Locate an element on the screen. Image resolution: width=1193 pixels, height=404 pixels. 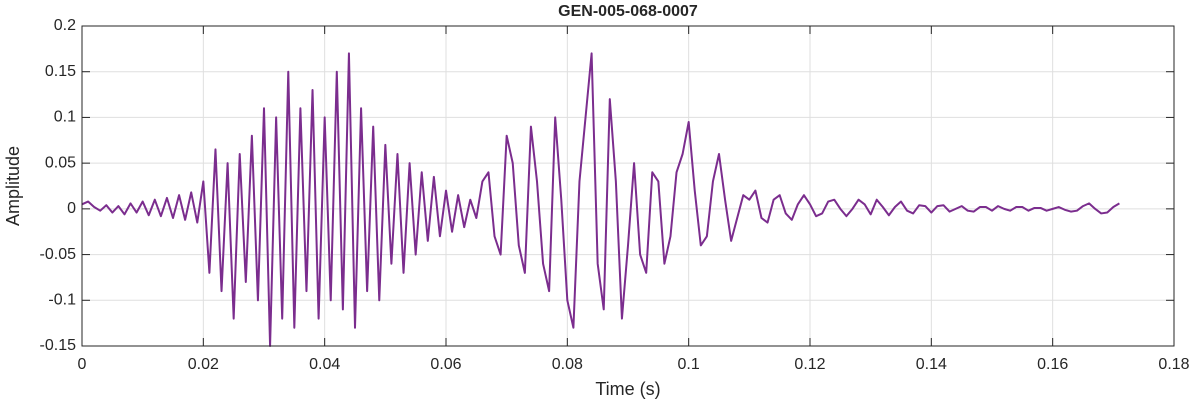
y-tick-label: -0.15 is located at coordinates (58, 345).